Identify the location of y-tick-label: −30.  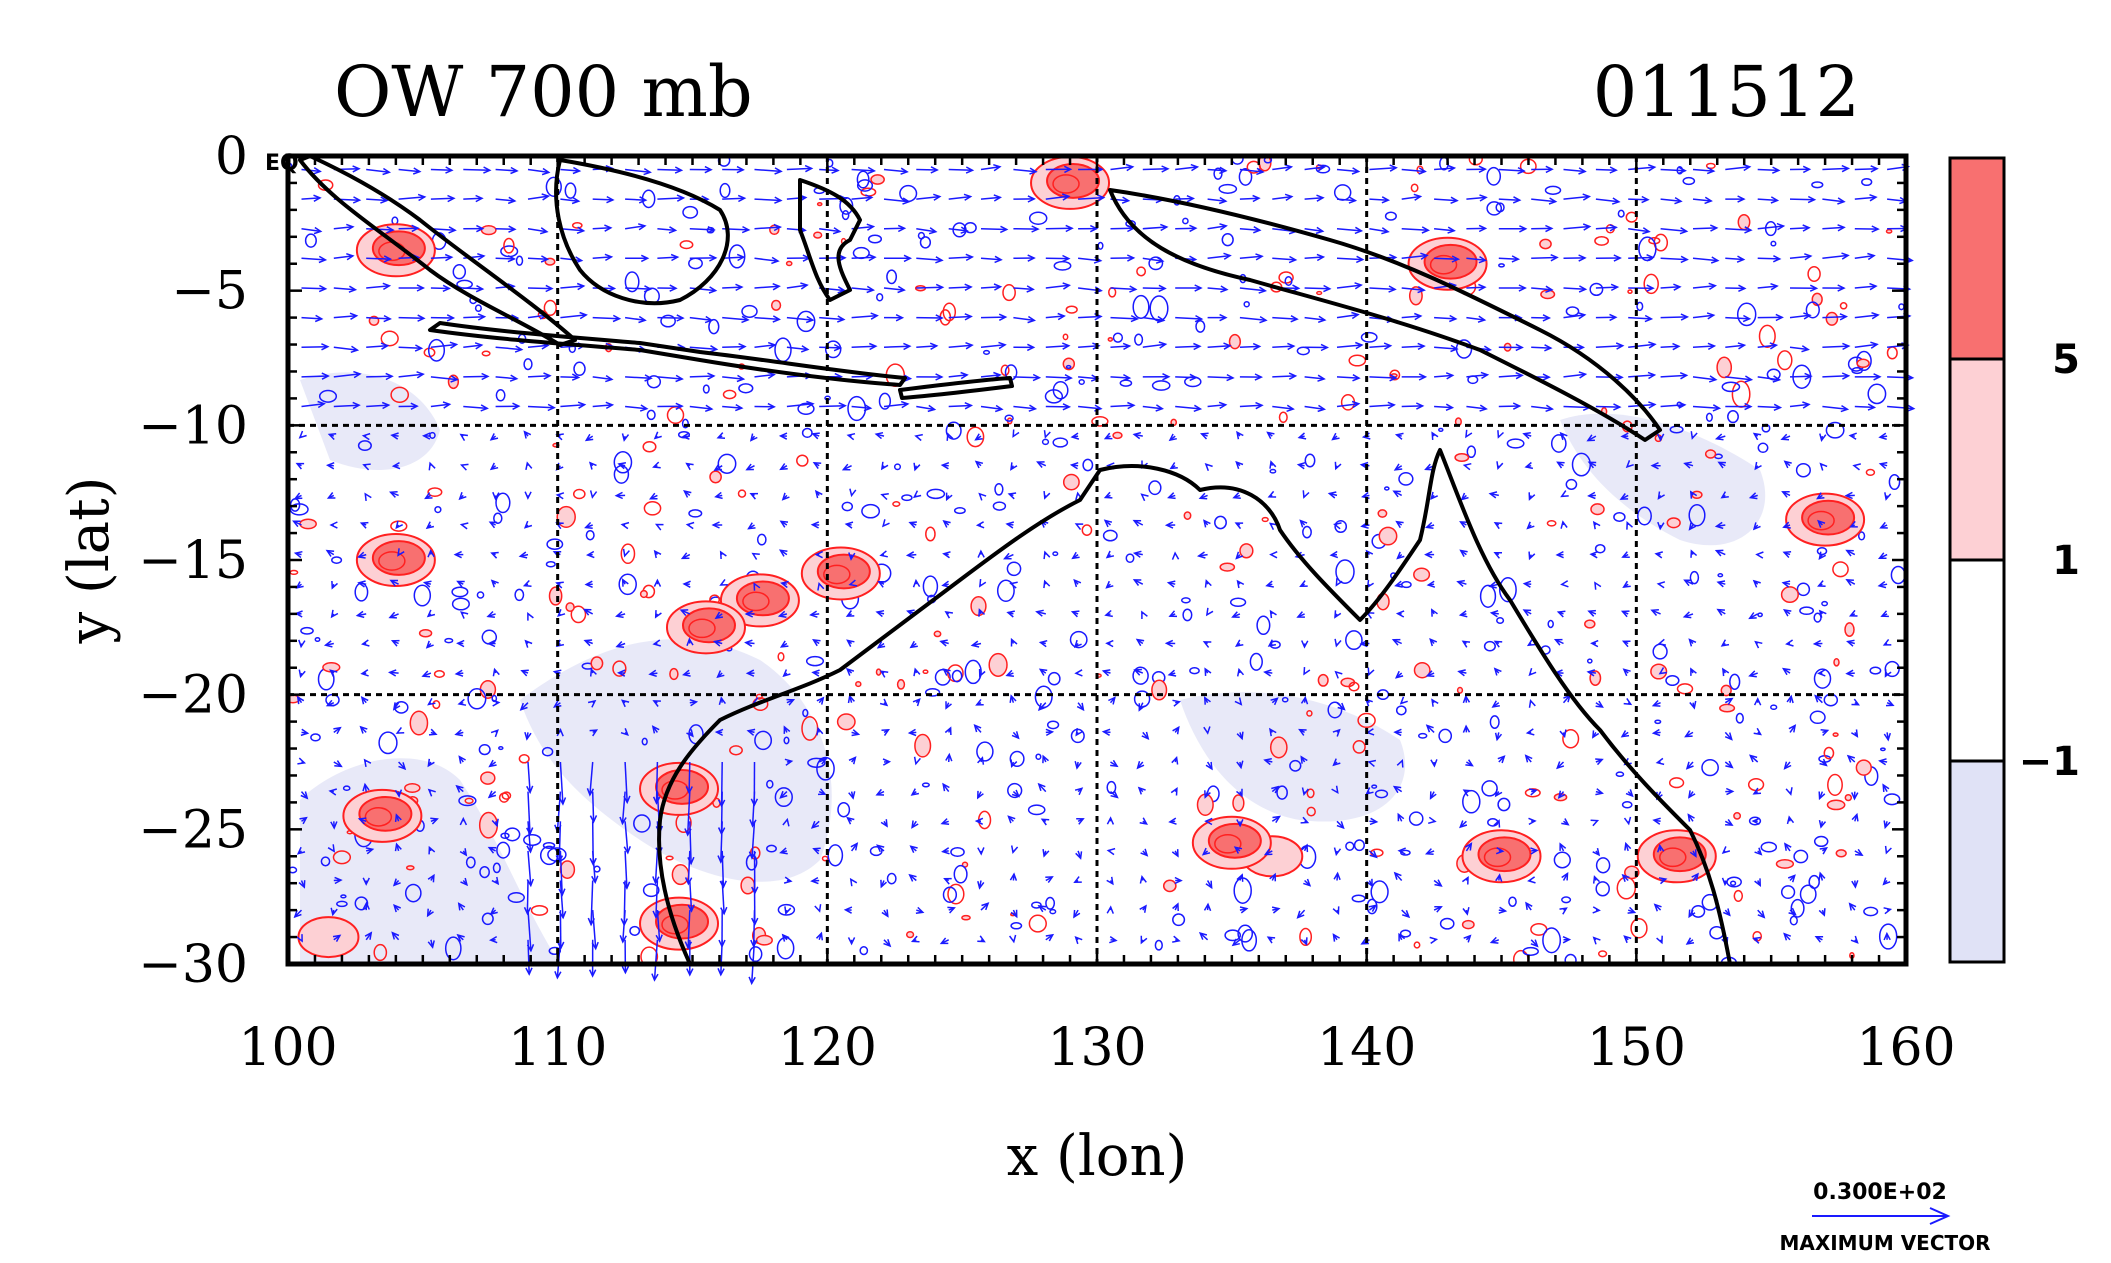
(193, 965).